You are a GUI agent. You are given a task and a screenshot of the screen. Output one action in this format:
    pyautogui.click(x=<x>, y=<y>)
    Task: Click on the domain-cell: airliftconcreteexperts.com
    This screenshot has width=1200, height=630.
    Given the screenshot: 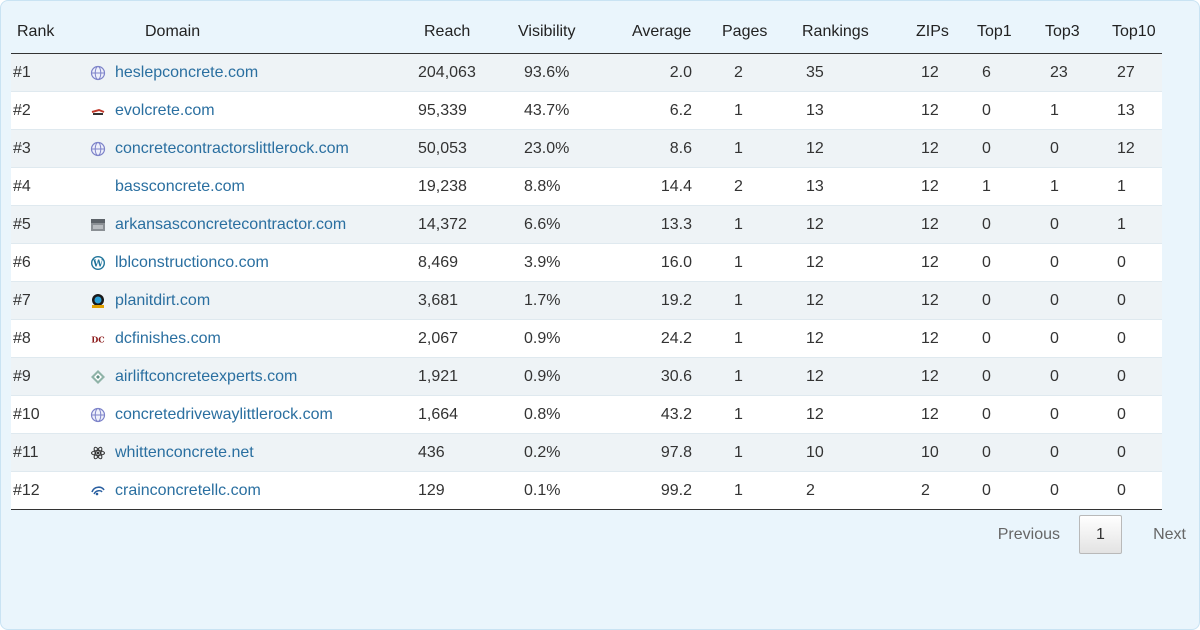 What is the action you would take?
    pyautogui.click(x=248, y=376)
    